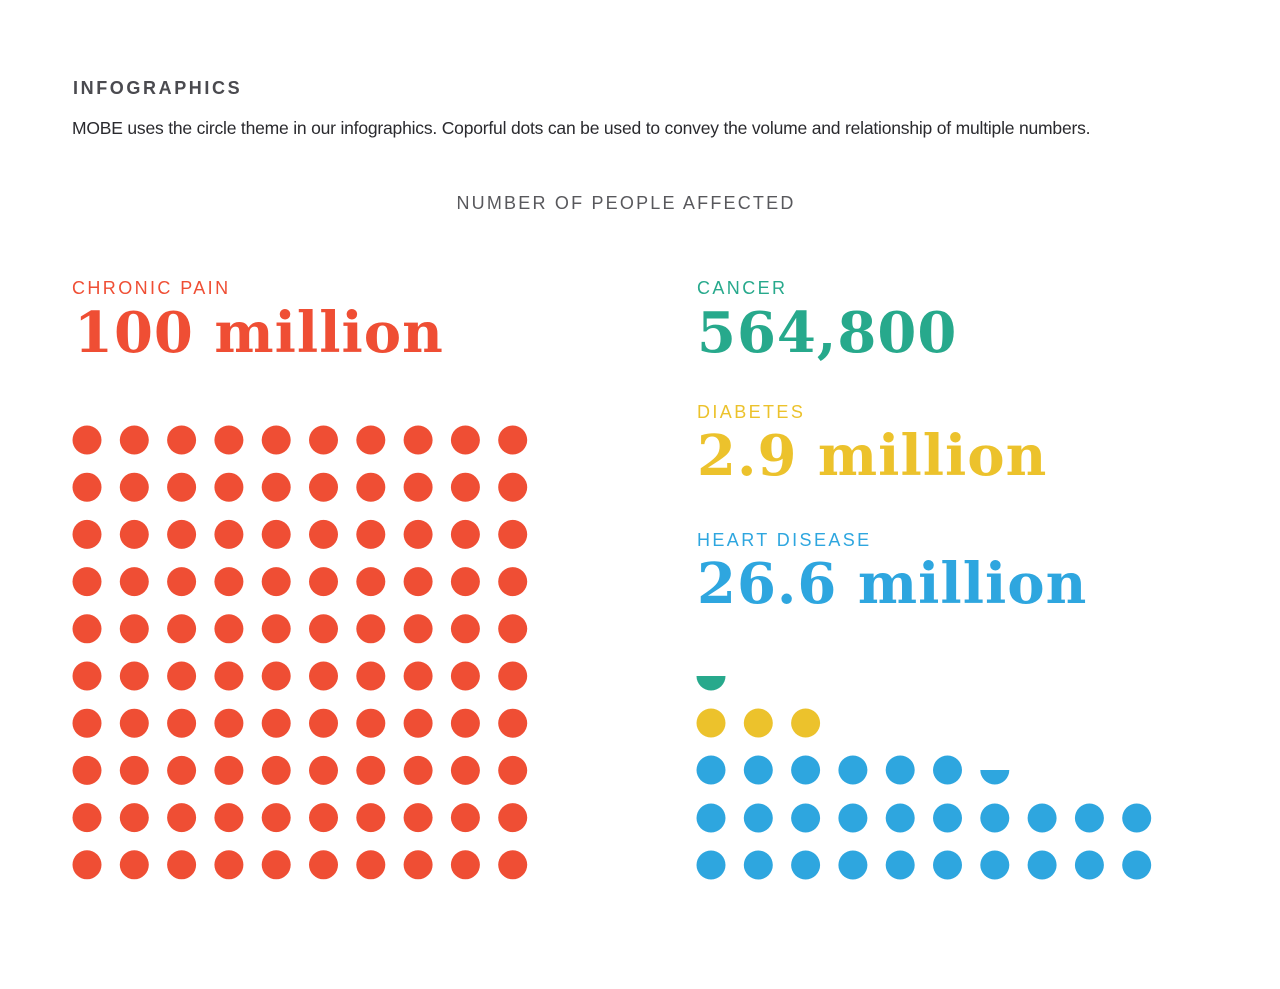  What do you see at coordinates (758, 723) in the screenshot?
I see `diabetes-dots` at bounding box center [758, 723].